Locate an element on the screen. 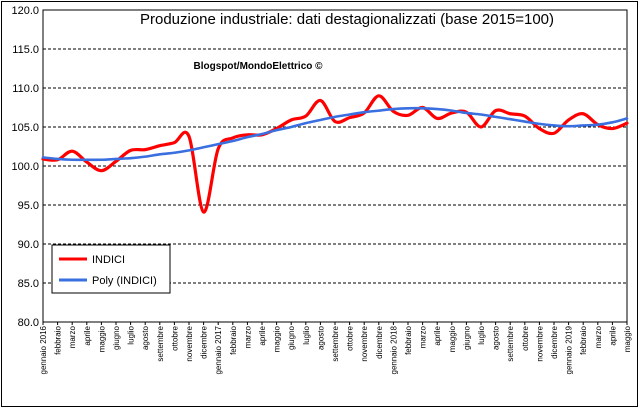 Image resolution: width=640 pixels, height=409 pixels. legend-box is located at coordinates (111, 269).